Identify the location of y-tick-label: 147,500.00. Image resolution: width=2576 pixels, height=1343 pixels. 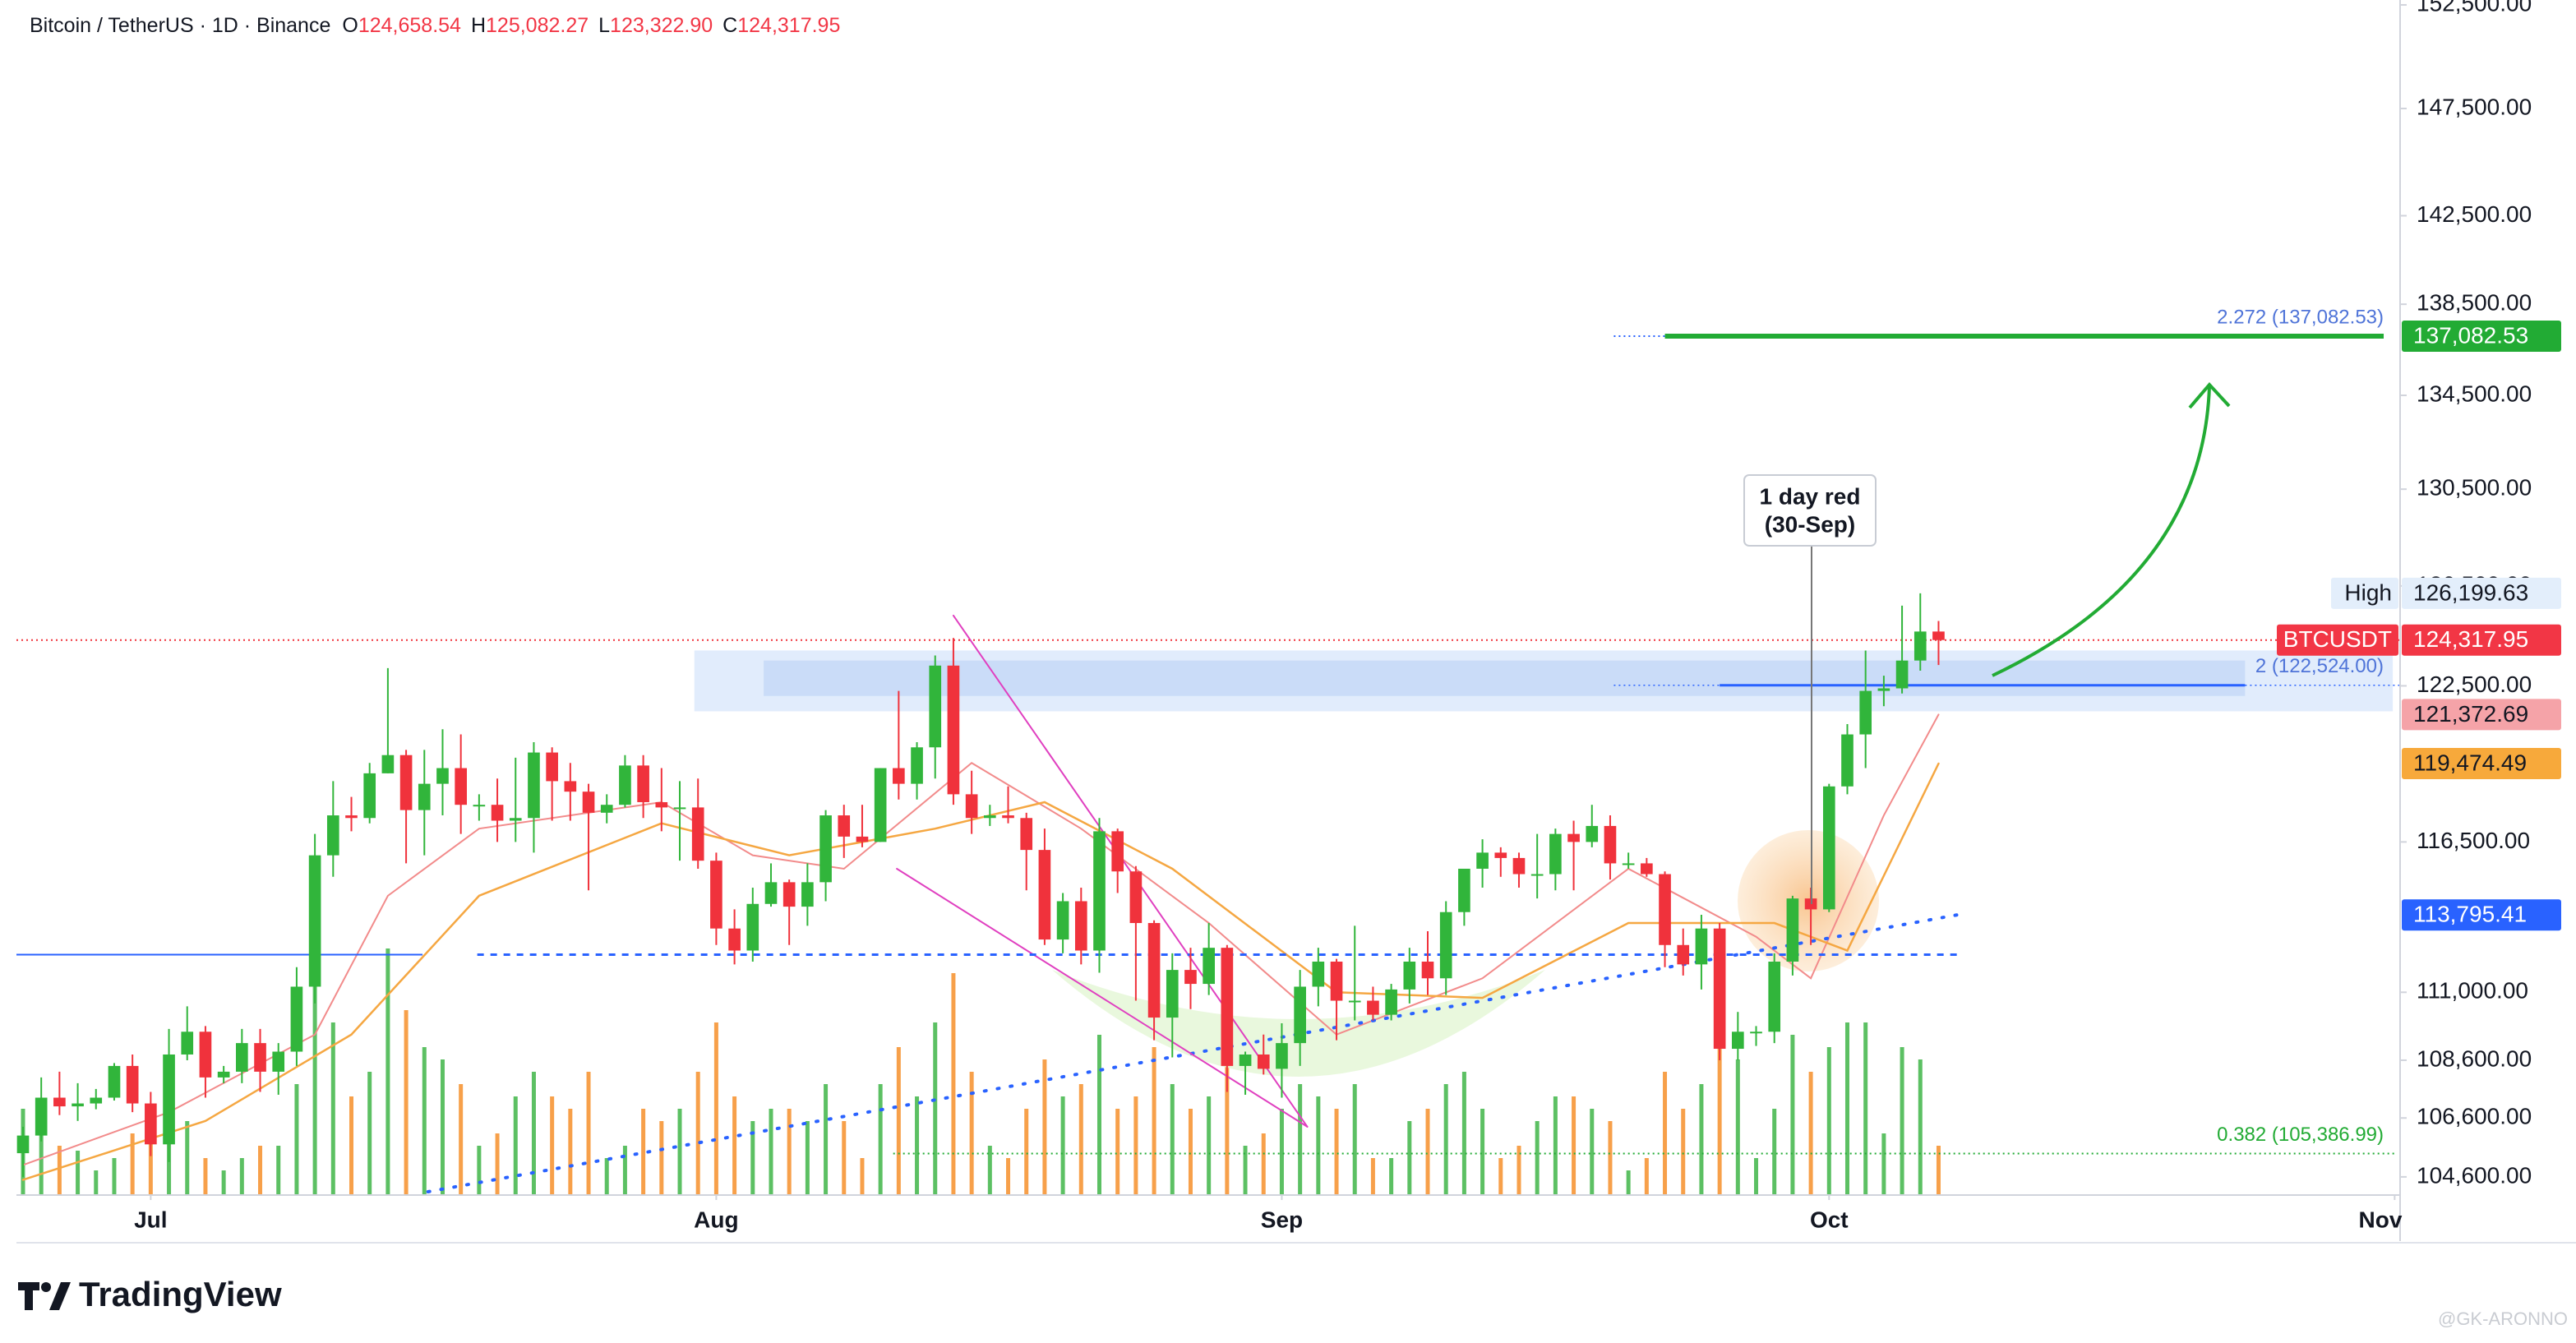
(2474, 106).